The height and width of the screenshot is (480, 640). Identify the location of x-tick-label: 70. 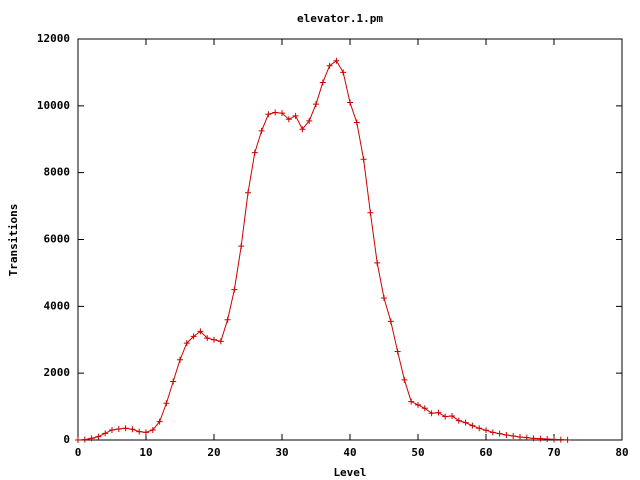
(553, 452).